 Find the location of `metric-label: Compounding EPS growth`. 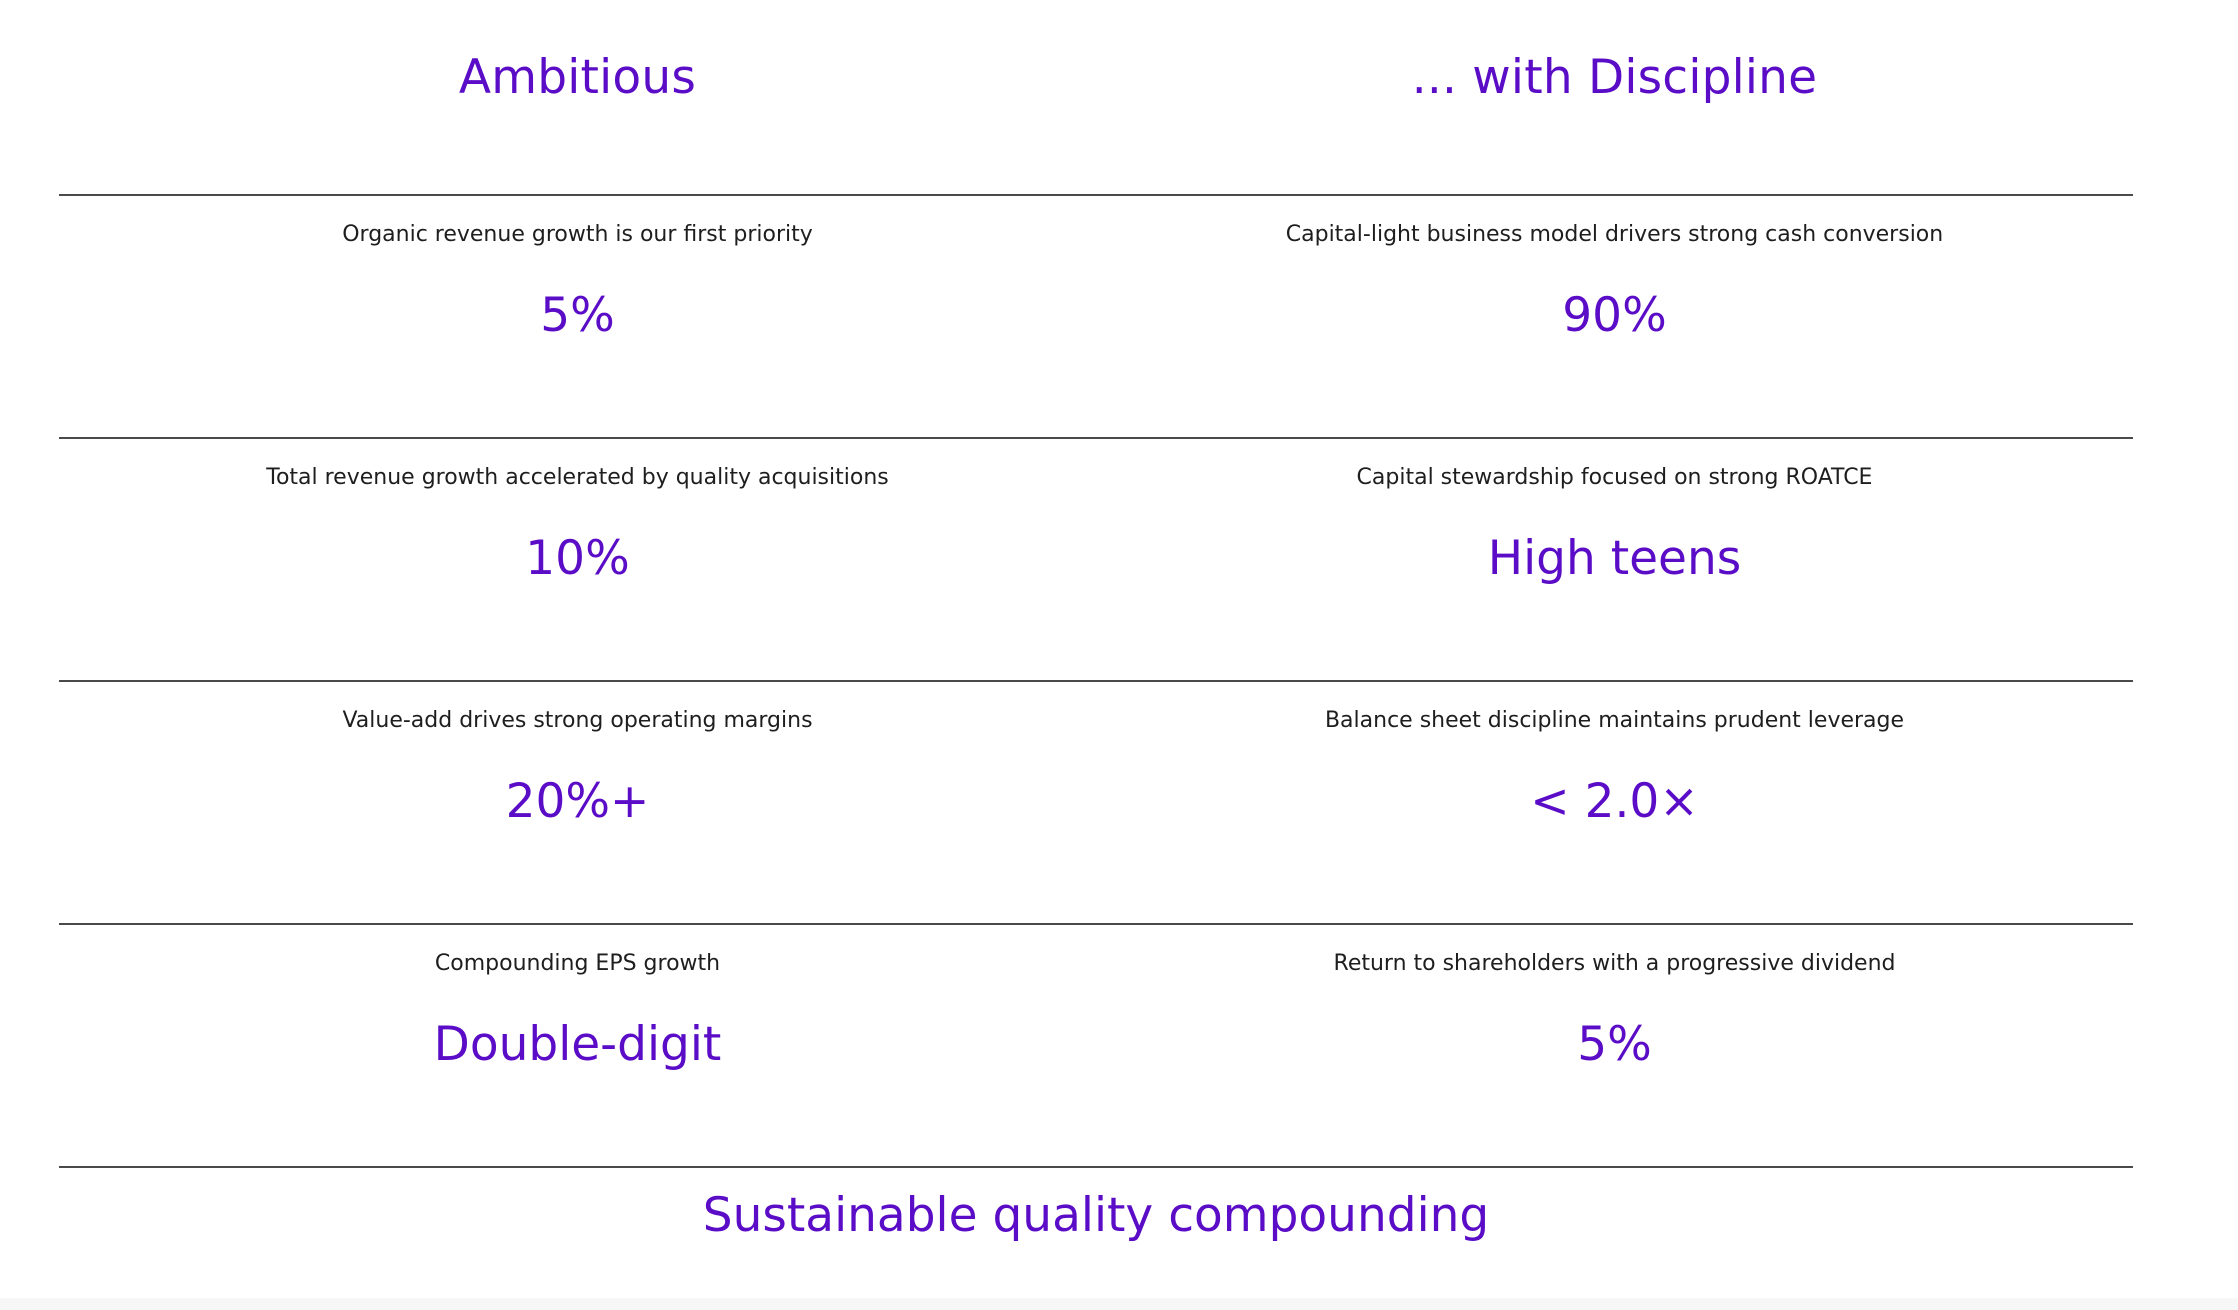

metric-label: Compounding EPS growth is located at coordinates (577, 963).